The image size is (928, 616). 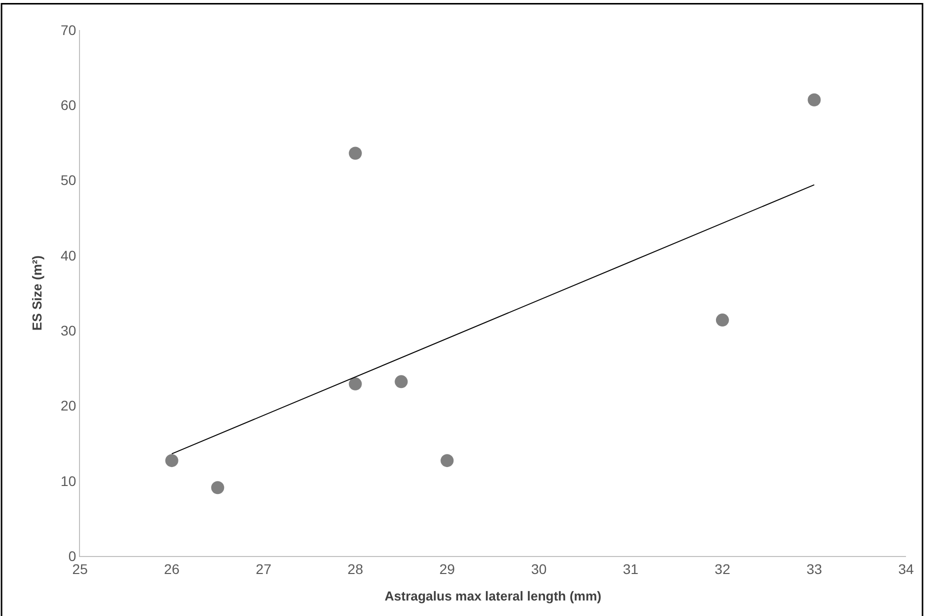 What do you see at coordinates (630, 568) in the screenshot?
I see `x-tick-label: 31` at bounding box center [630, 568].